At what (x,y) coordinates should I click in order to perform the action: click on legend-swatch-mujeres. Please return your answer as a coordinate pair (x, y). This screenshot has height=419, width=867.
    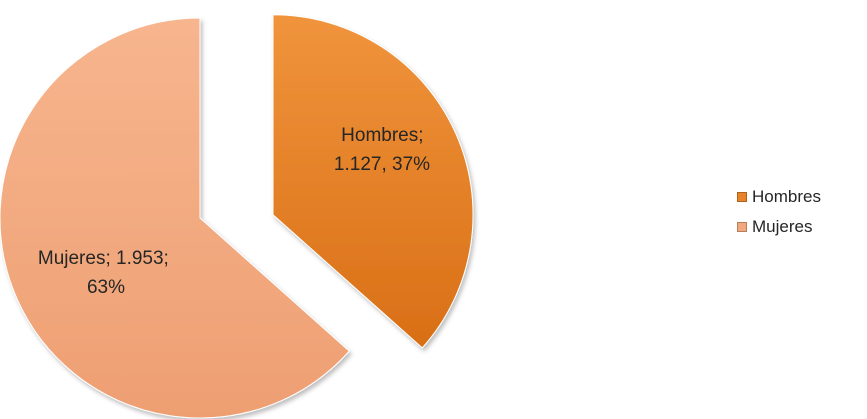
    Looking at the image, I should click on (742, 227).